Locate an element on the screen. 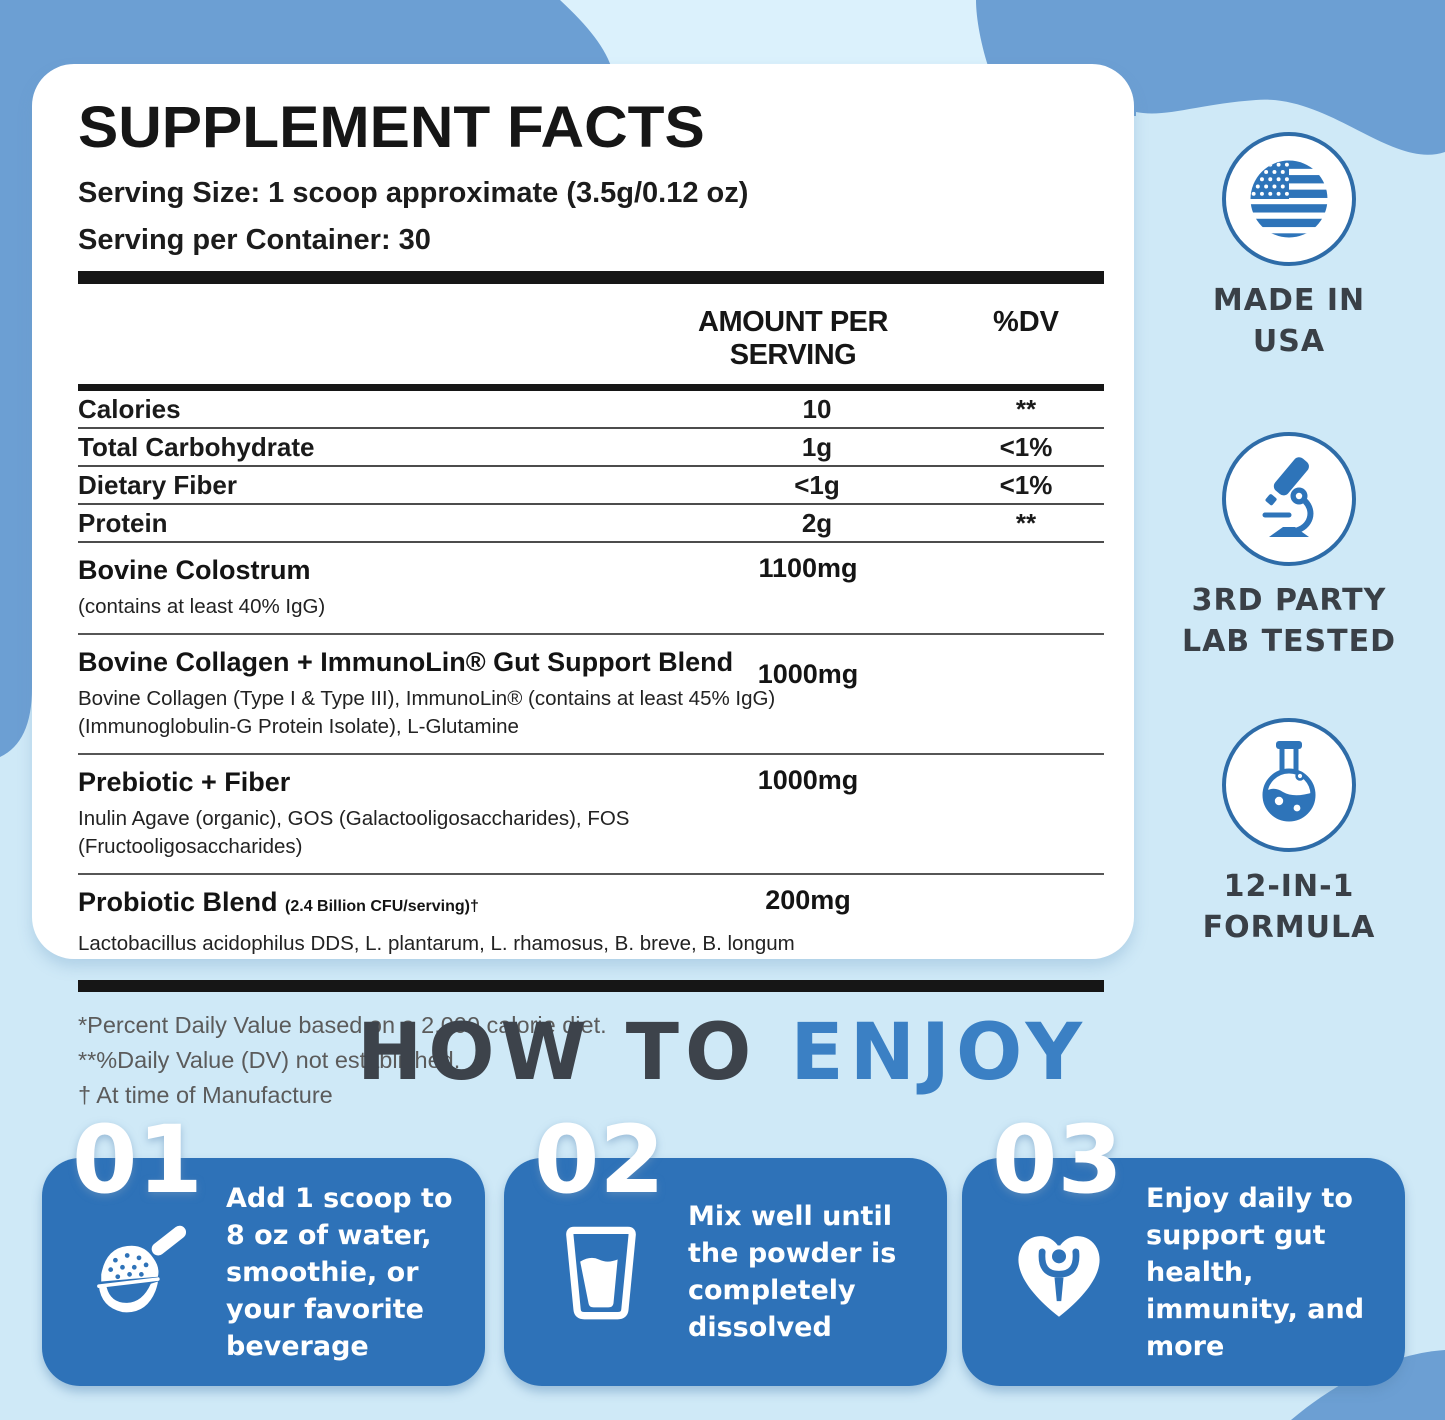 Image resolution: width=1445 pixels, height=1420 pixels. step-number: 01 is located at coordinates (137, 1160).